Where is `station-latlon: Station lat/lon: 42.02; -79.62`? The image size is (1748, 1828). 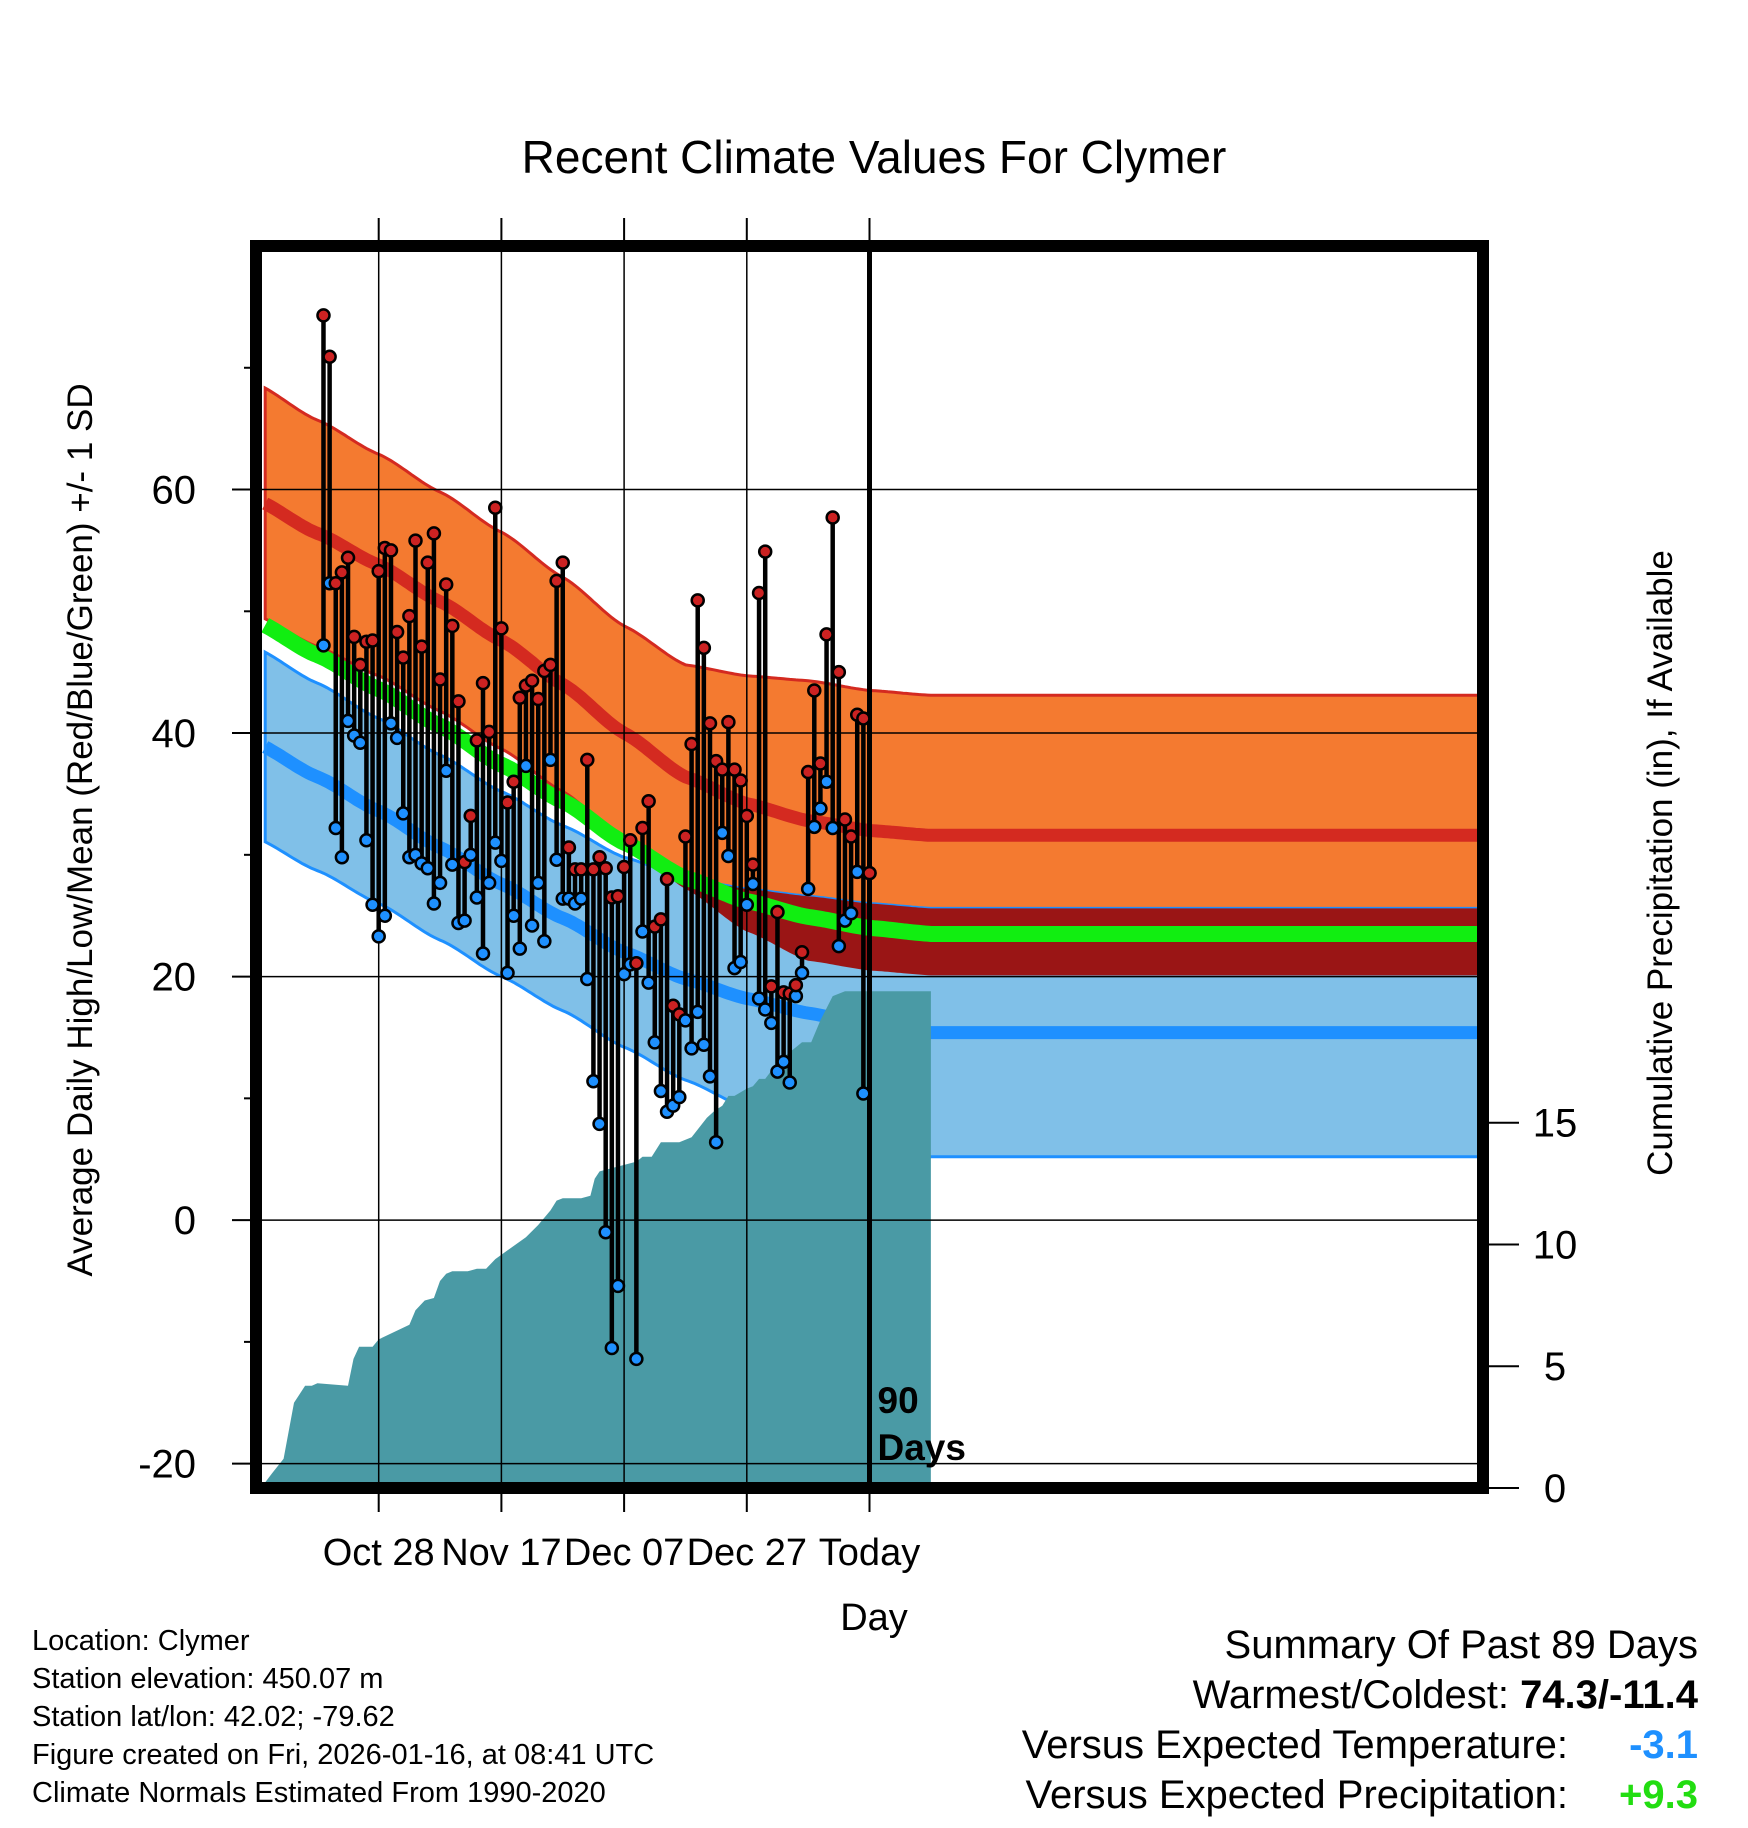 station-latlon: Station lat/lon: 42.02; -79.62 is located at coordinates (213, 1717).